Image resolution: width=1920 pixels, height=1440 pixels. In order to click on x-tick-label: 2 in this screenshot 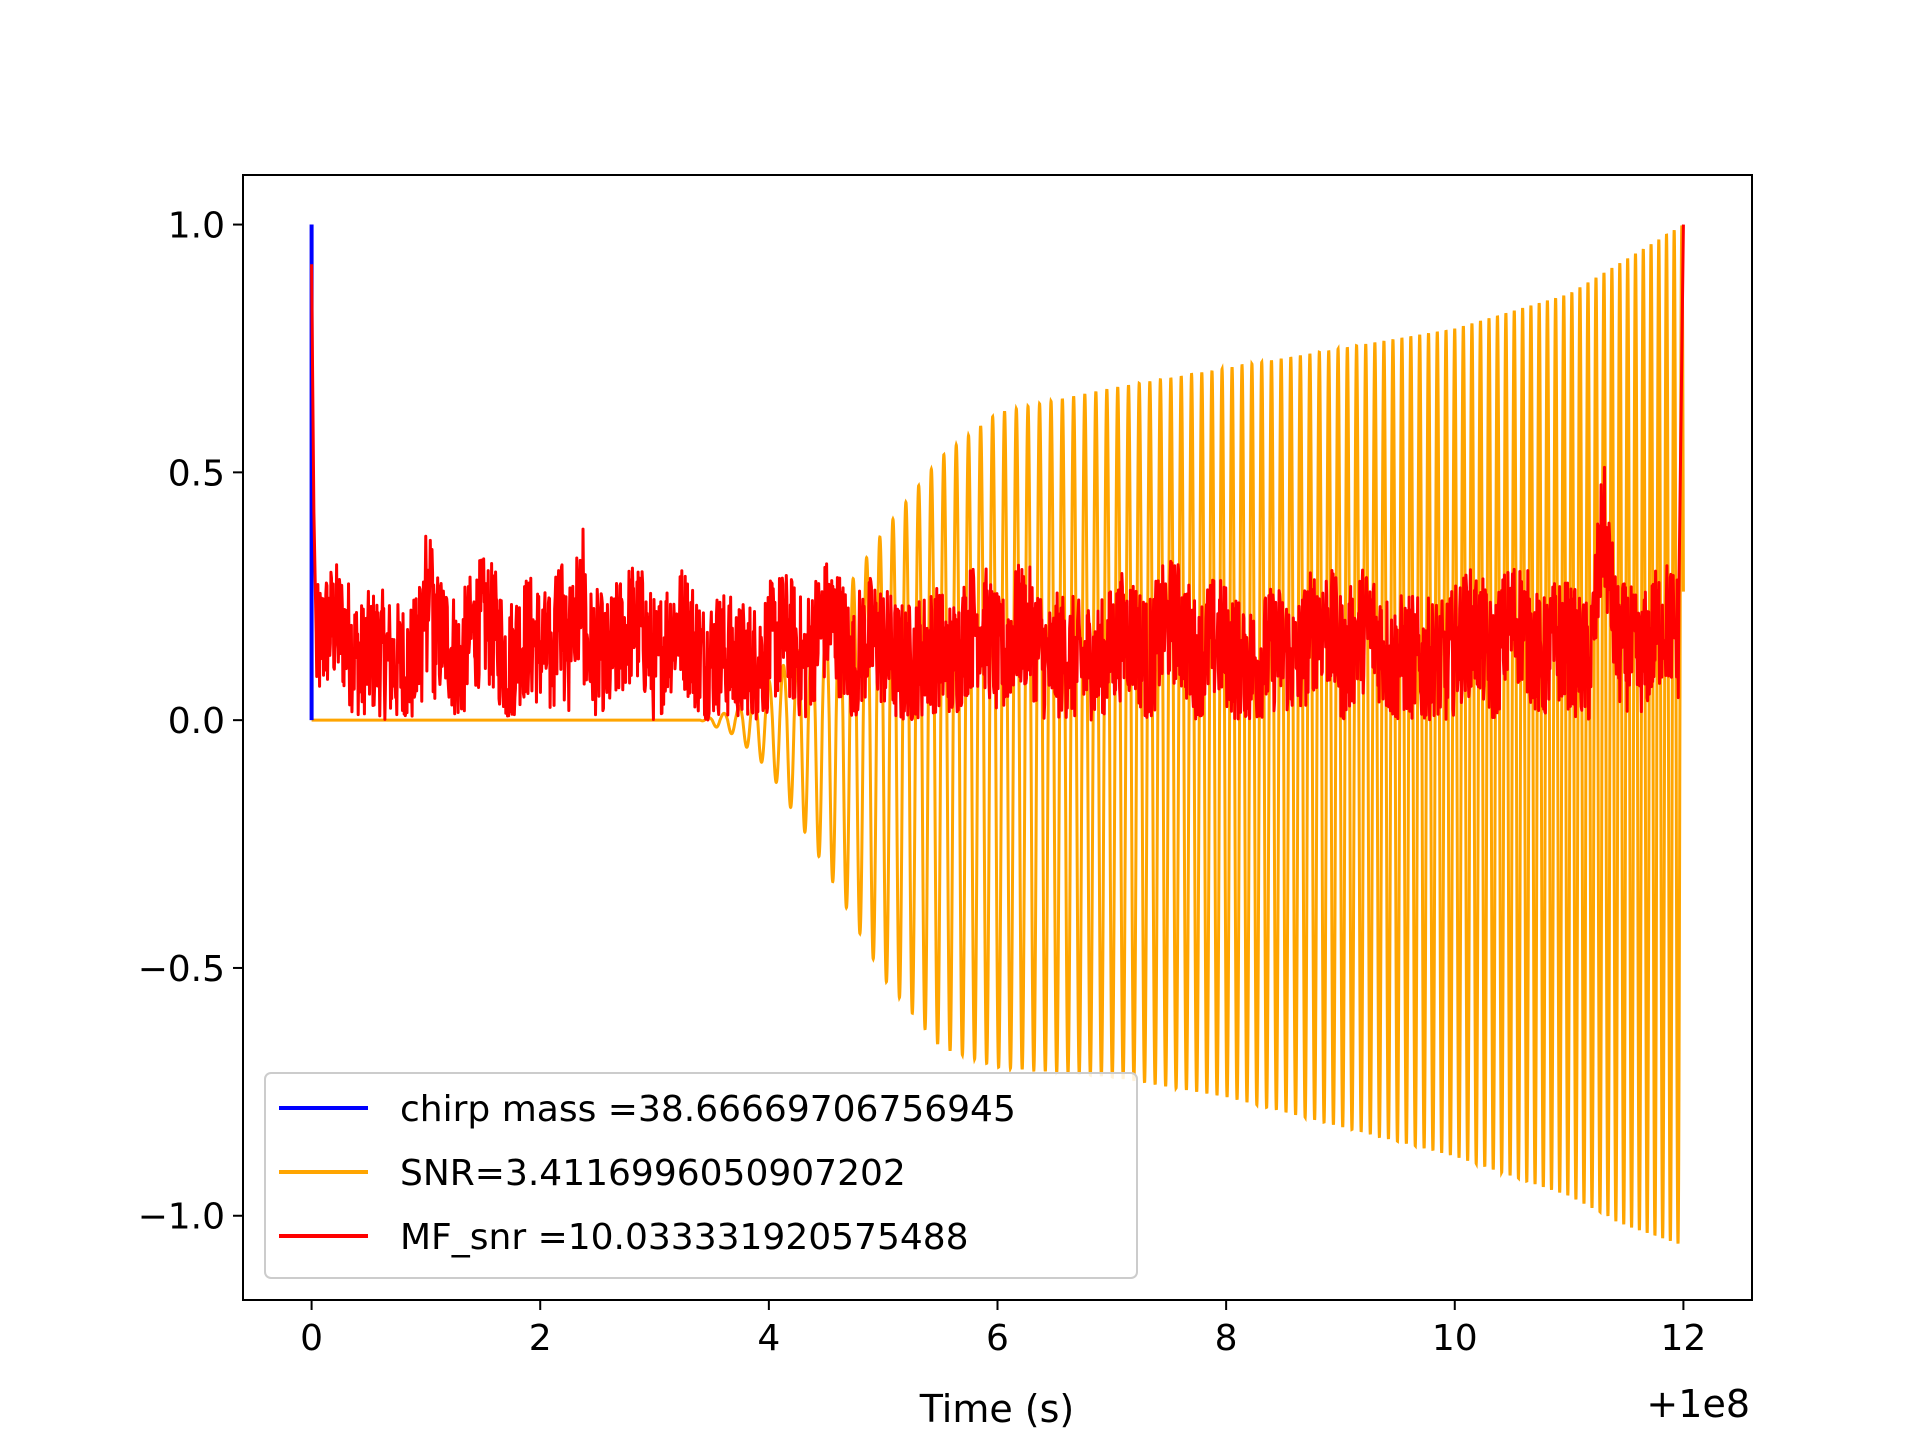, I will do `click(540, 1338)`.